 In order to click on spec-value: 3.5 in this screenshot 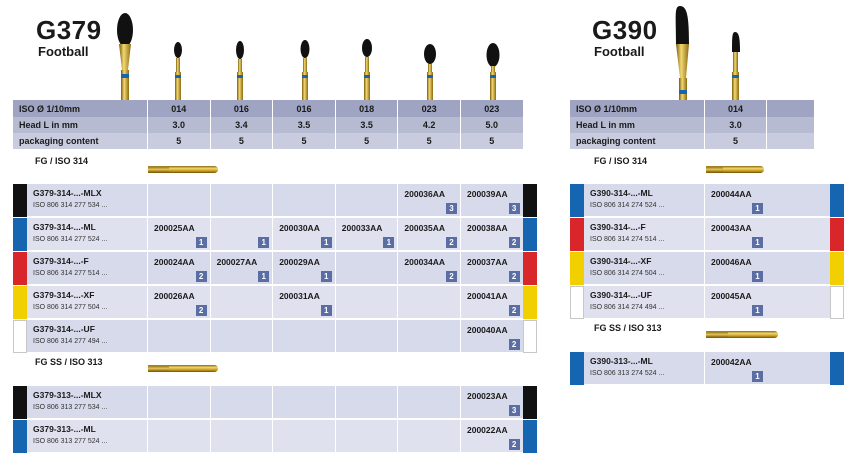, I will do `click(366, 125)`.